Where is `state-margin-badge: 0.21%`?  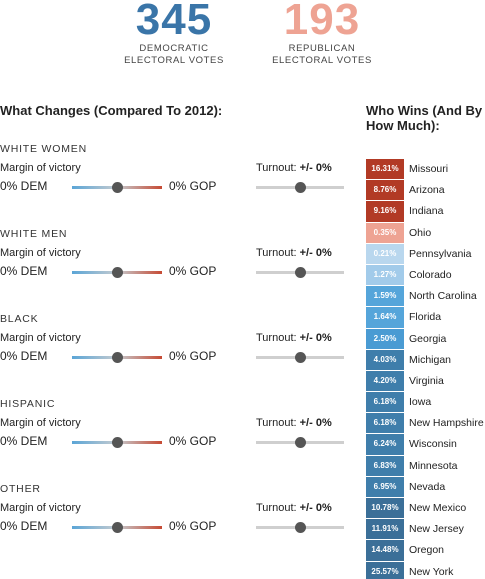
state-margin-badge: 0.21% is located at coordinates (385, 253).